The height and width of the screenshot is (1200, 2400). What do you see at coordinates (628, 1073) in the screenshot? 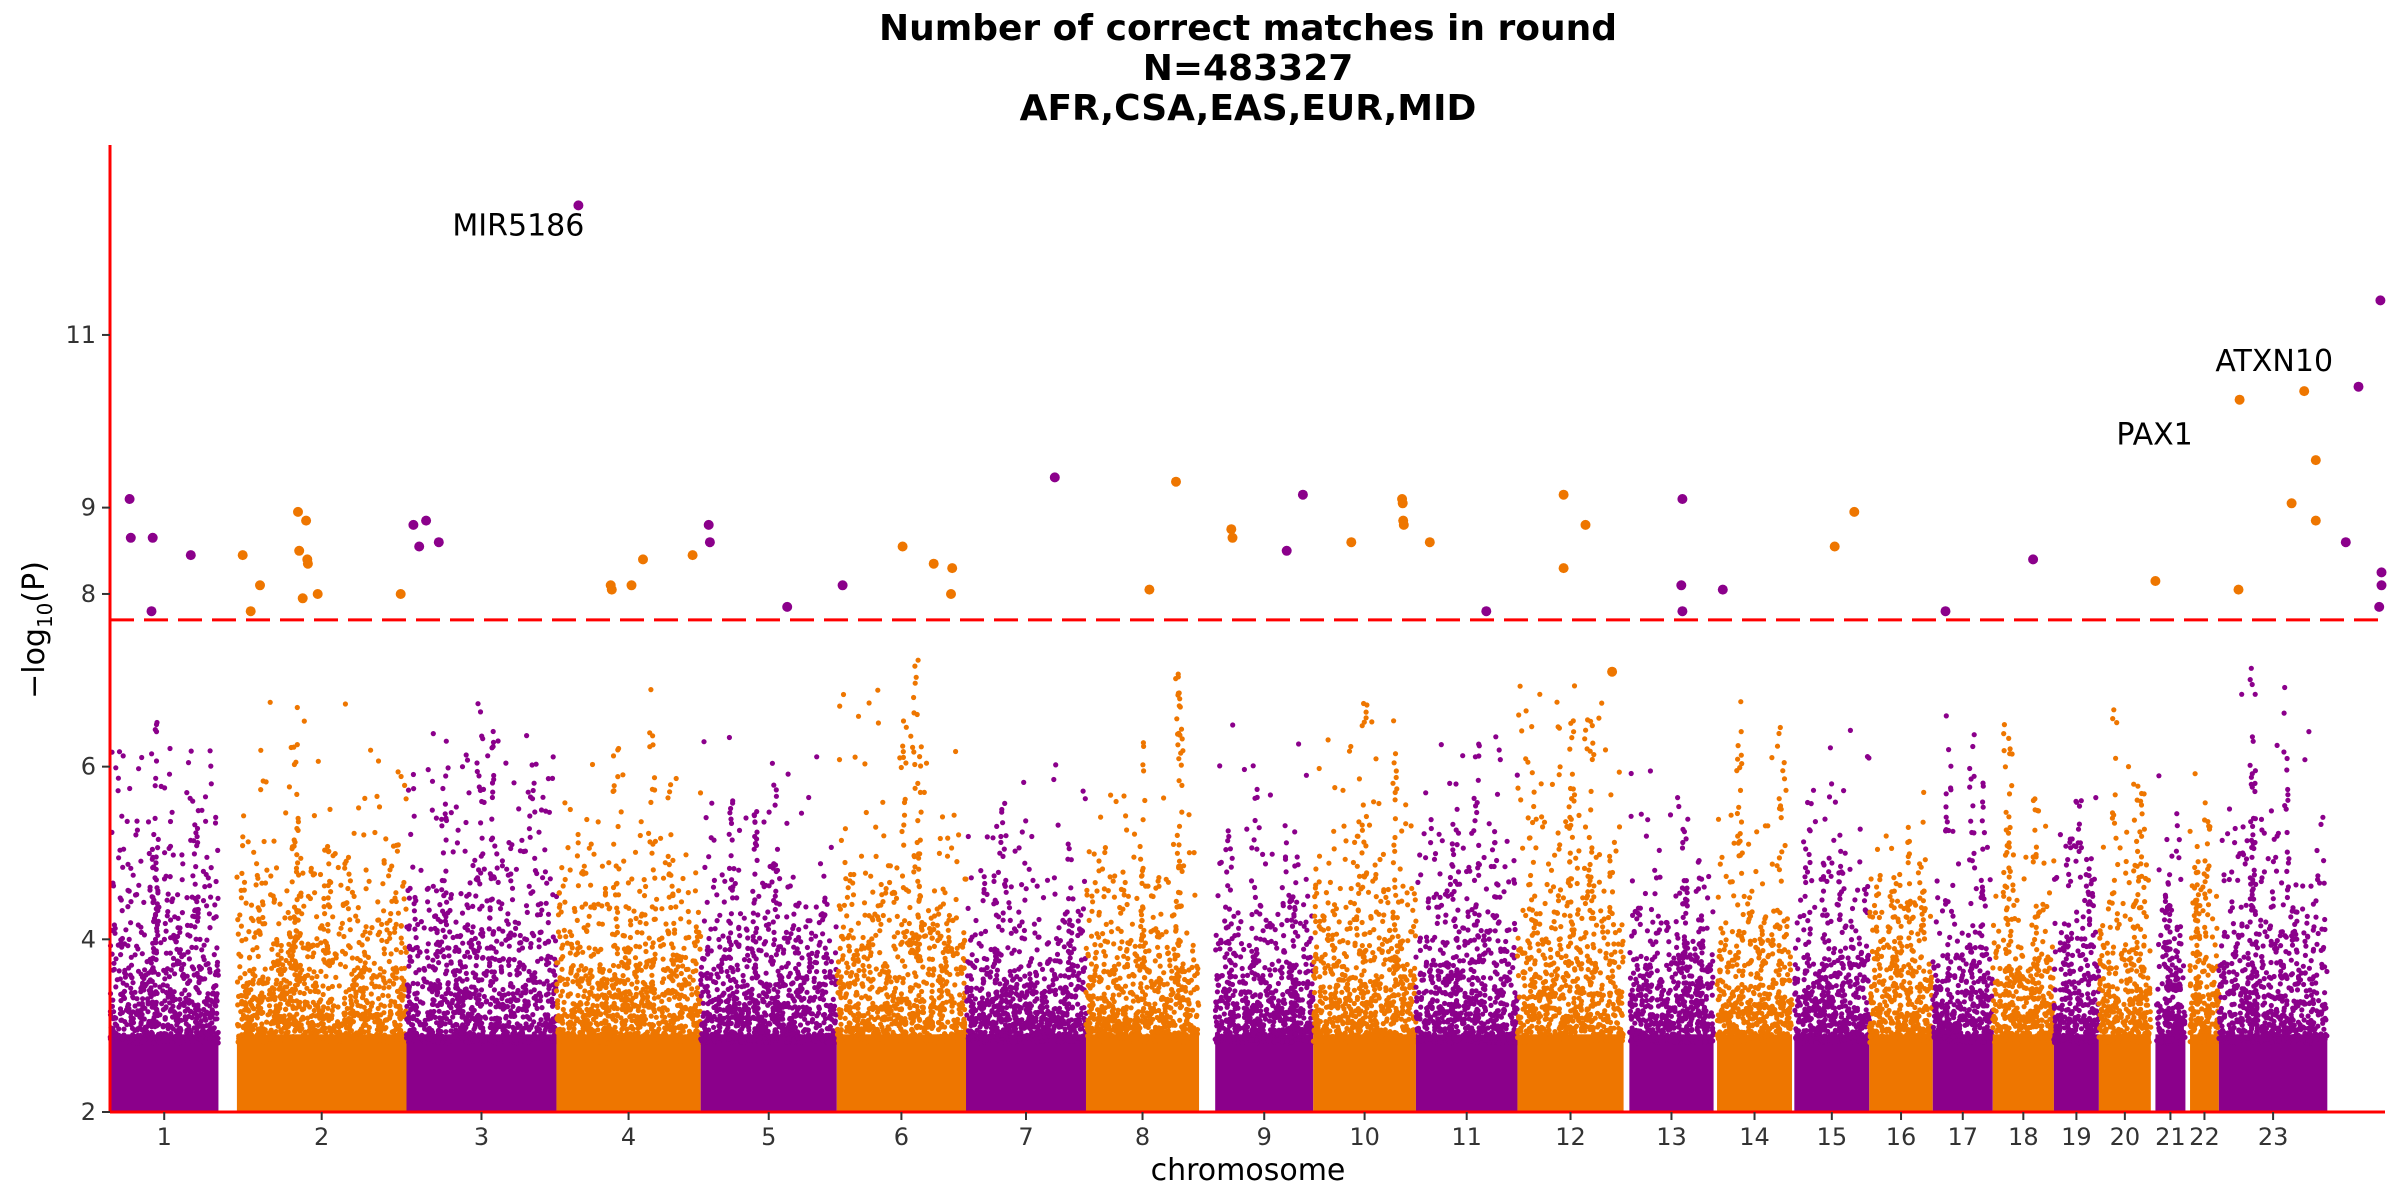
I see `chromosome-4-base` at bounding box center [628, 1073].